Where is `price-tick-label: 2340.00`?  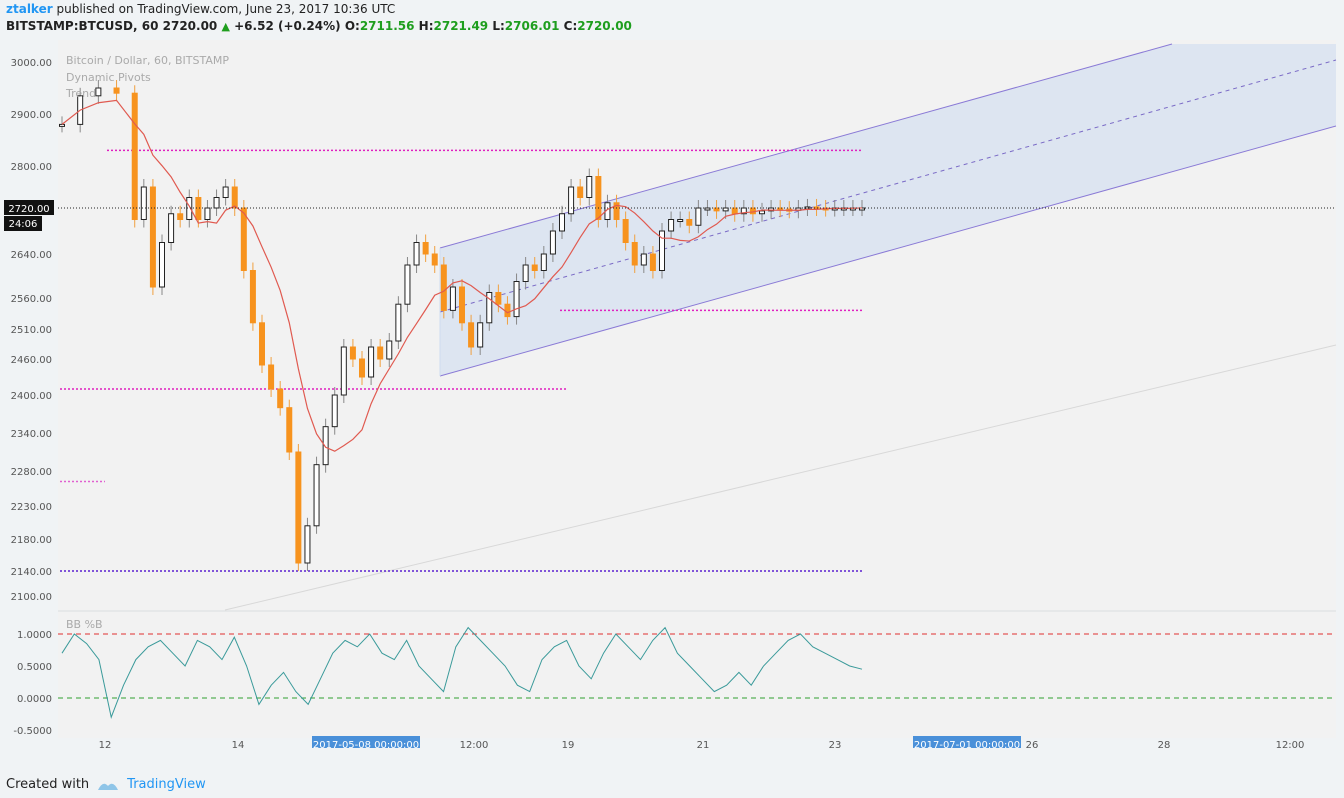
price-tick-label: 2340.00 is located at coordinates (31, 434).